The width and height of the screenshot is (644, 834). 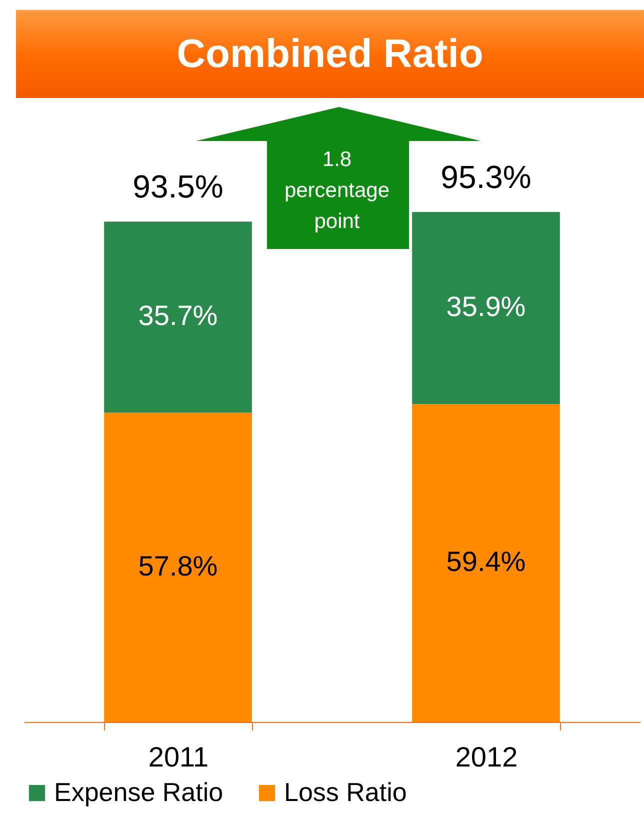 I want to click on data-label: 35.7%, so click(x=178, y=316).